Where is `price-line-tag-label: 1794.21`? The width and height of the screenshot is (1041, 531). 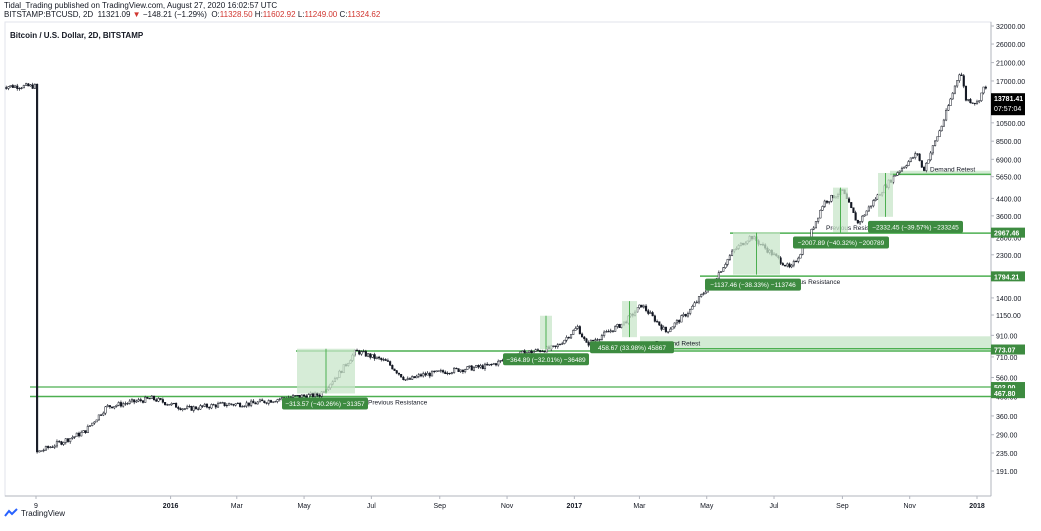 price-line-tag-label: 1794.21 is located at coordinates (1006, 277).